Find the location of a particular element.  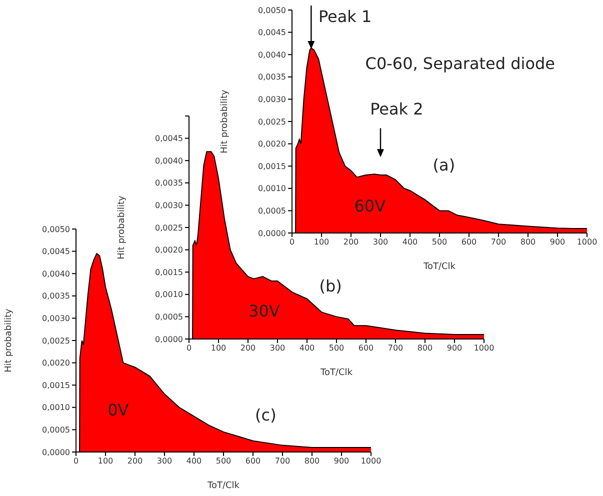

annotation: (c) is located at coordinates (265, 415).